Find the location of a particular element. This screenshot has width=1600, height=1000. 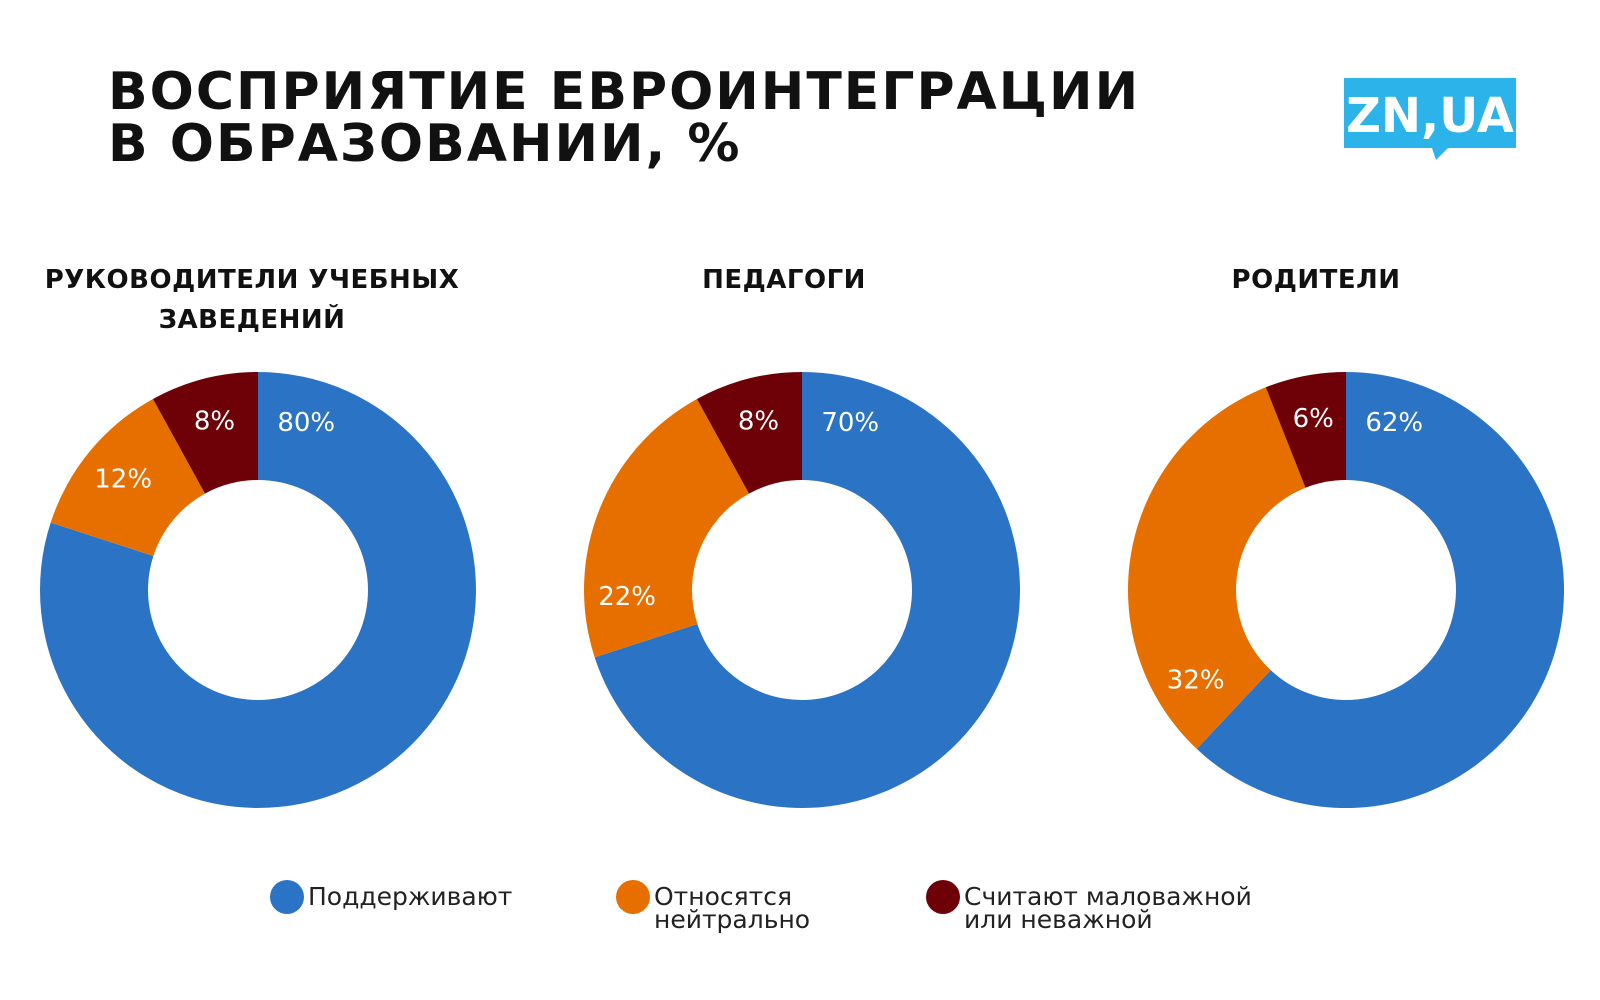

slice-directors-support is located at coordinates (257, 590).